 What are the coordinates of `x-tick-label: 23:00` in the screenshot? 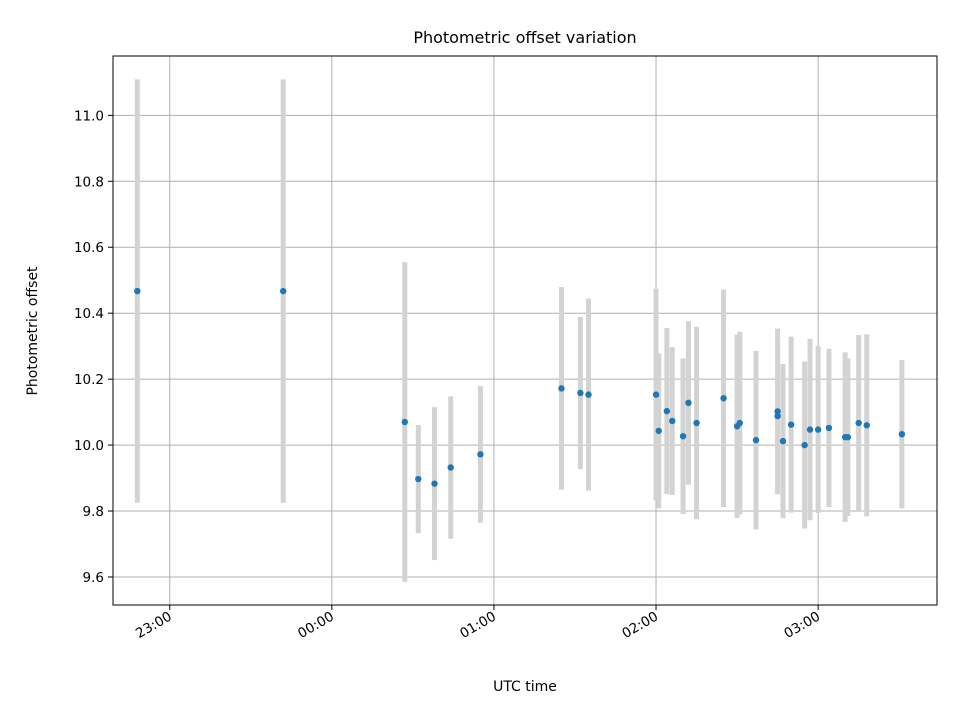 It's located at (154, 625).